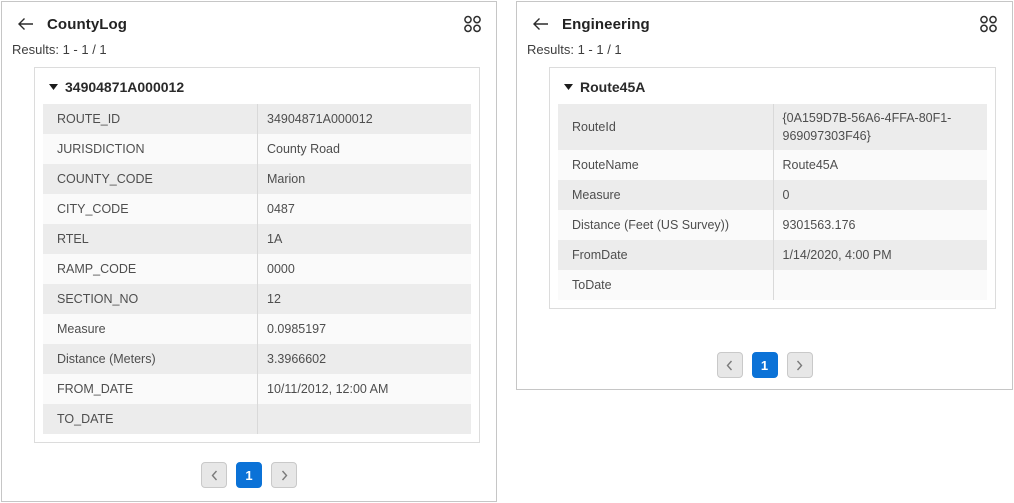 The width and height of the screenshot is (1014, 503). Describe the element at coordinates (364, 149) in the screenshot. I see `field-value: County Road` at that location.